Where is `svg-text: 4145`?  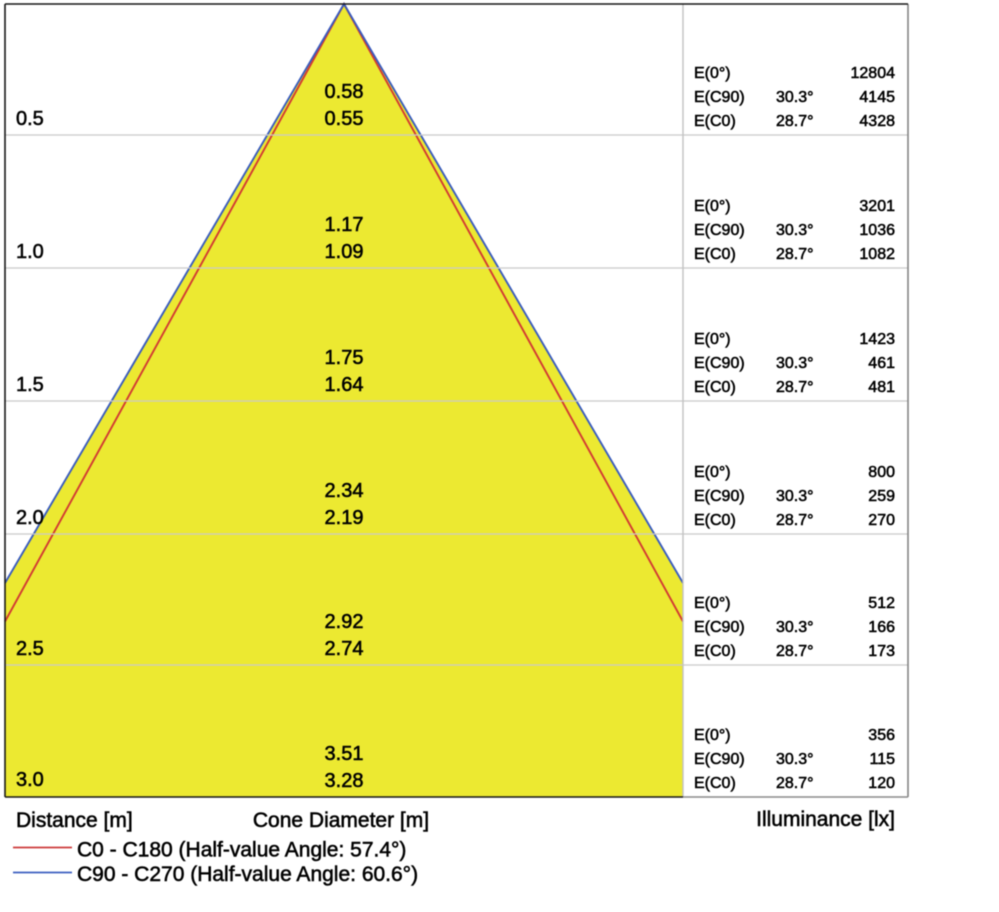
svg-text: 4145 is located at coordinates (877, 97).